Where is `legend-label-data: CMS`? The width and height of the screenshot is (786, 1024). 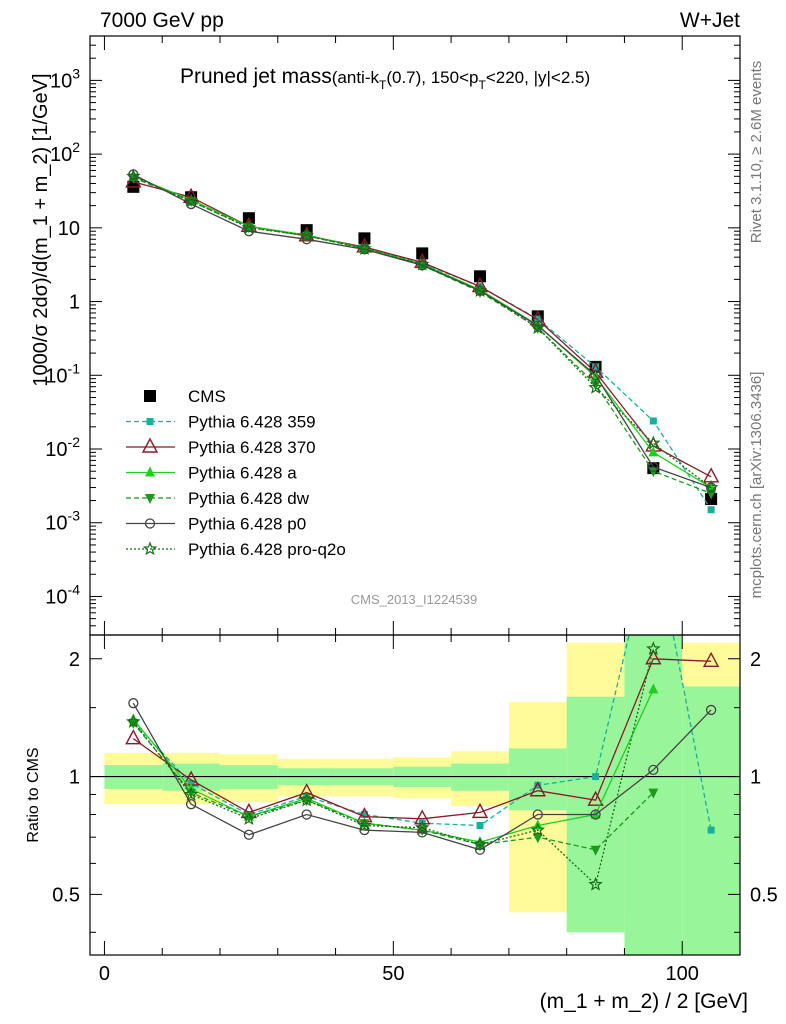 legend-label-data: CMS is located at coordinates (207, 396).